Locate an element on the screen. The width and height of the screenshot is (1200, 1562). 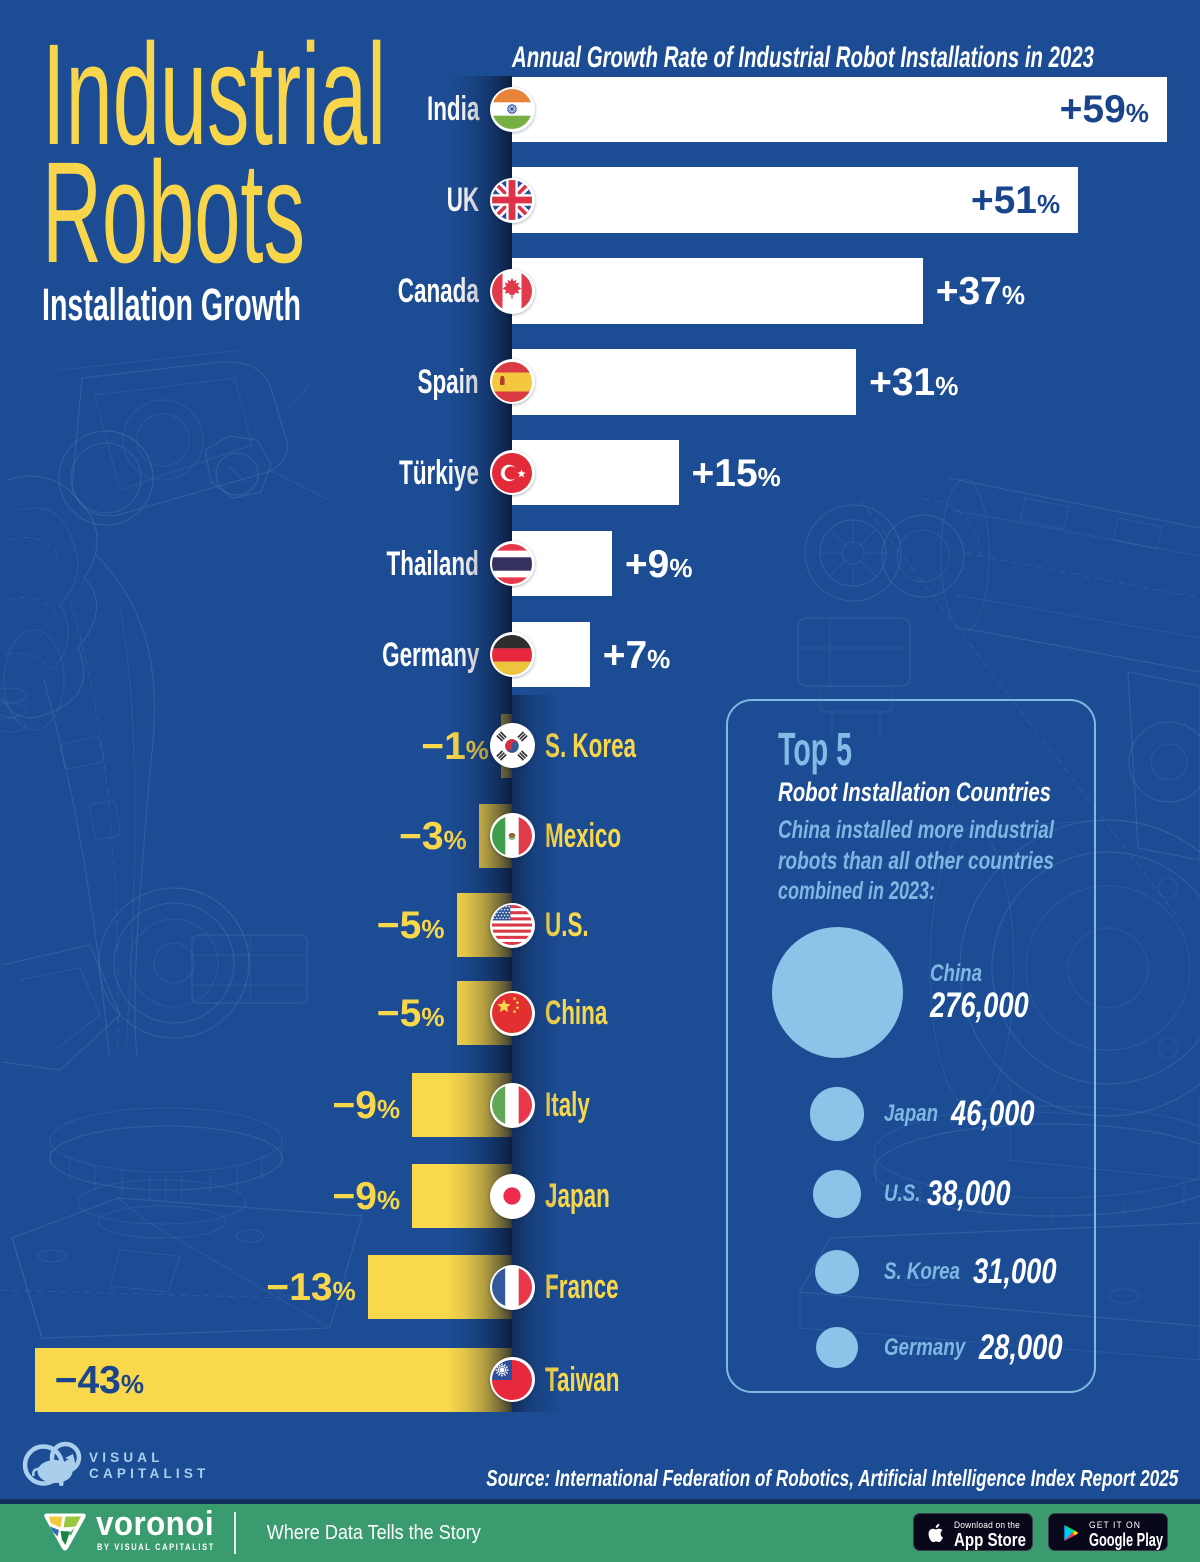
italy-flag-icon is located at coordinates (512, 1105).